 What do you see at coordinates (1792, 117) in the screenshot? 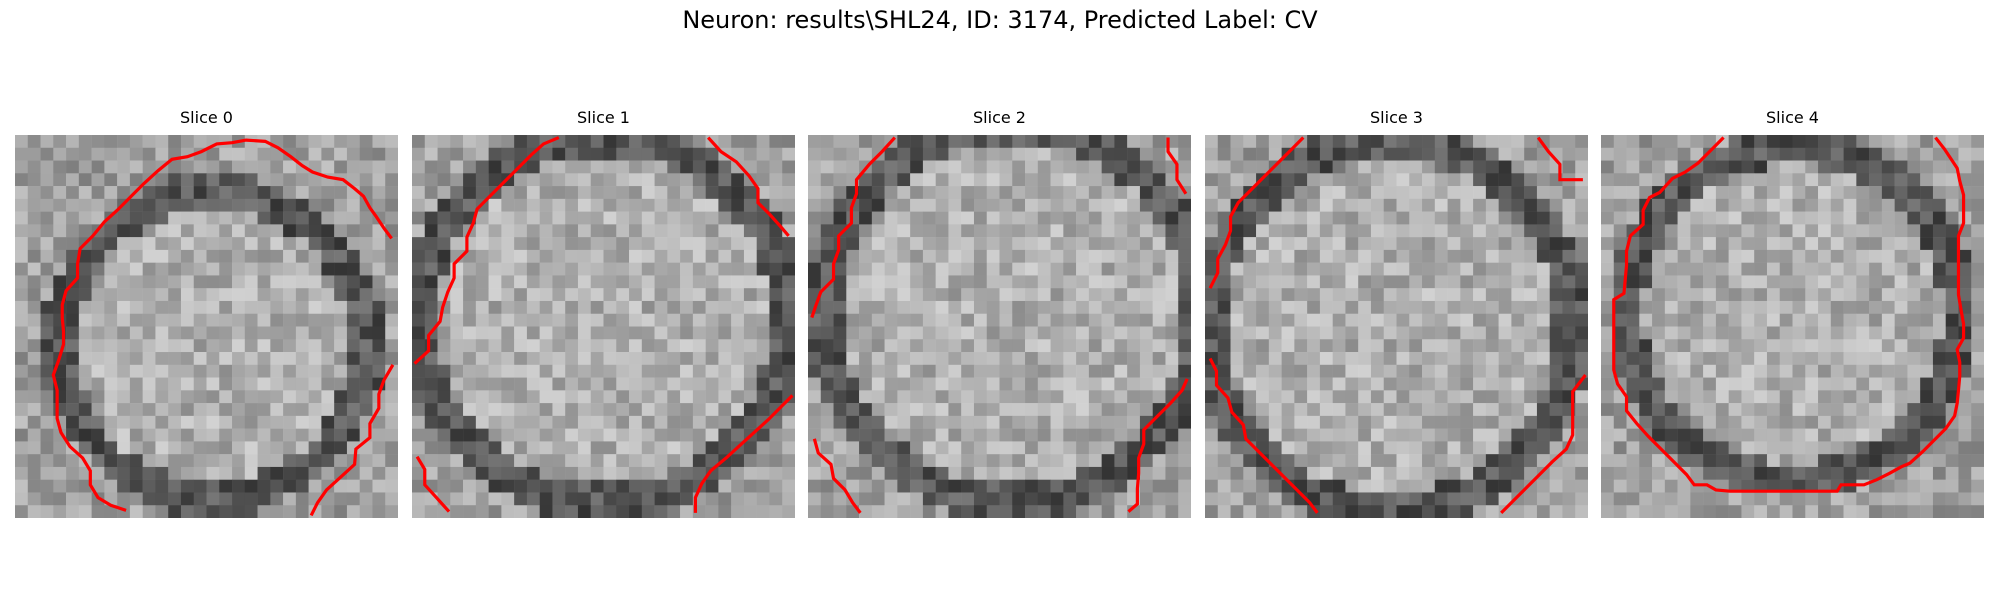
I see `slice-title: Slice 4` at bounding box center [1792, 117].